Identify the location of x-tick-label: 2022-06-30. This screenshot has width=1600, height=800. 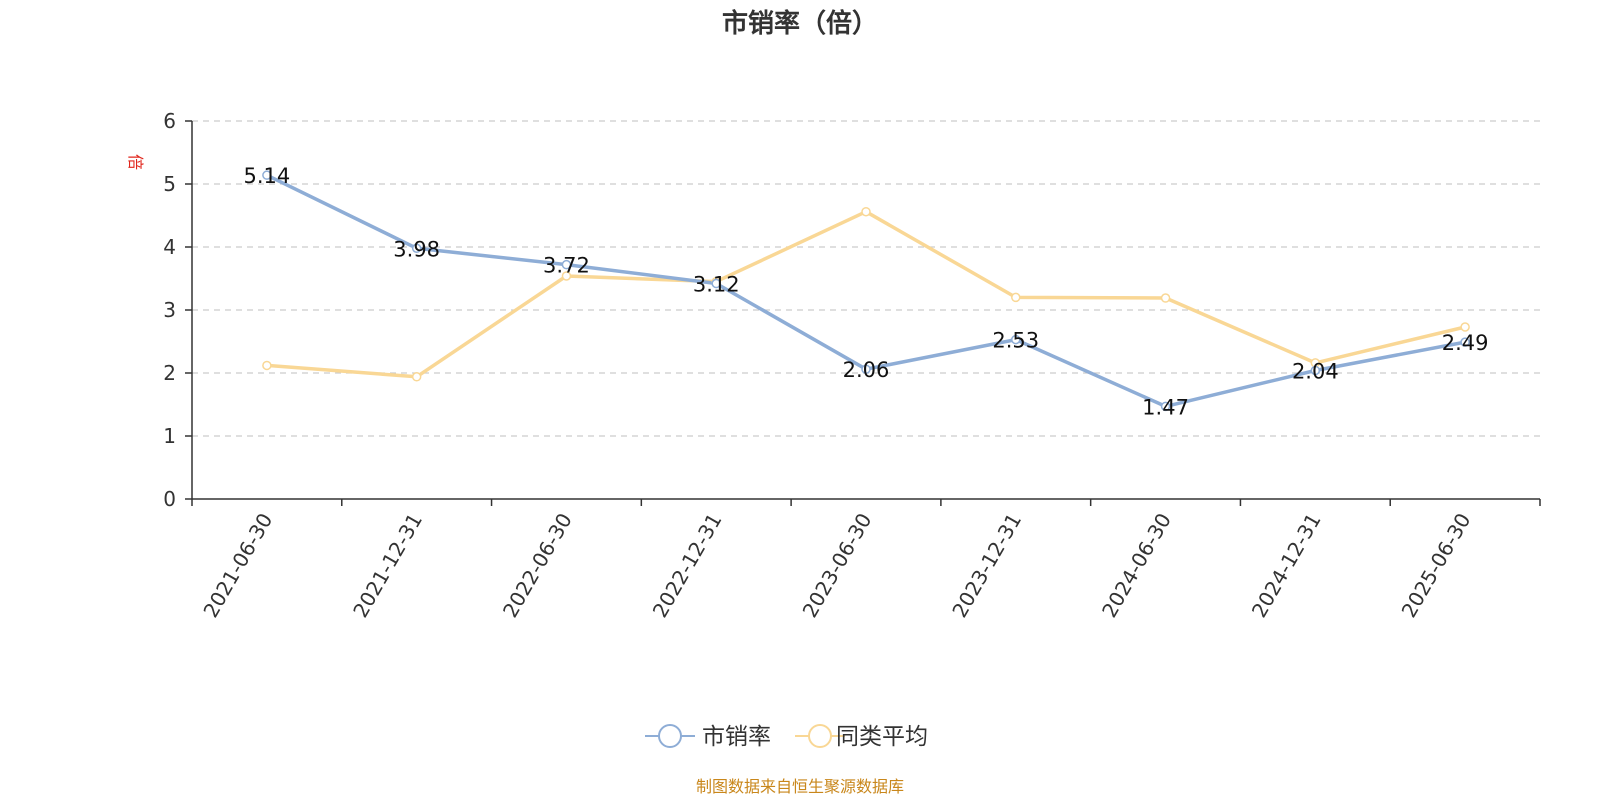
(537, 565).